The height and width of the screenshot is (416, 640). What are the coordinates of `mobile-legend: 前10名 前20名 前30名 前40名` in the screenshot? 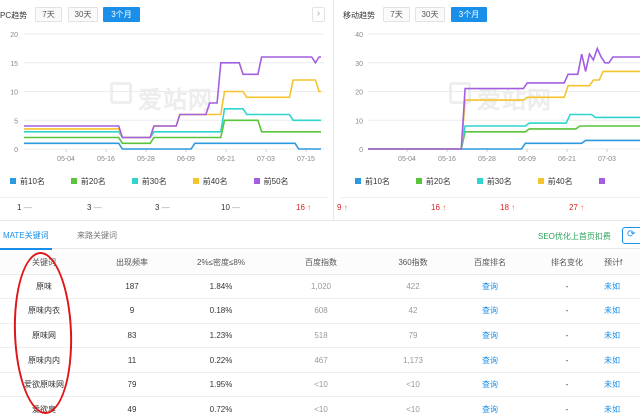 It's located at (495, 181).